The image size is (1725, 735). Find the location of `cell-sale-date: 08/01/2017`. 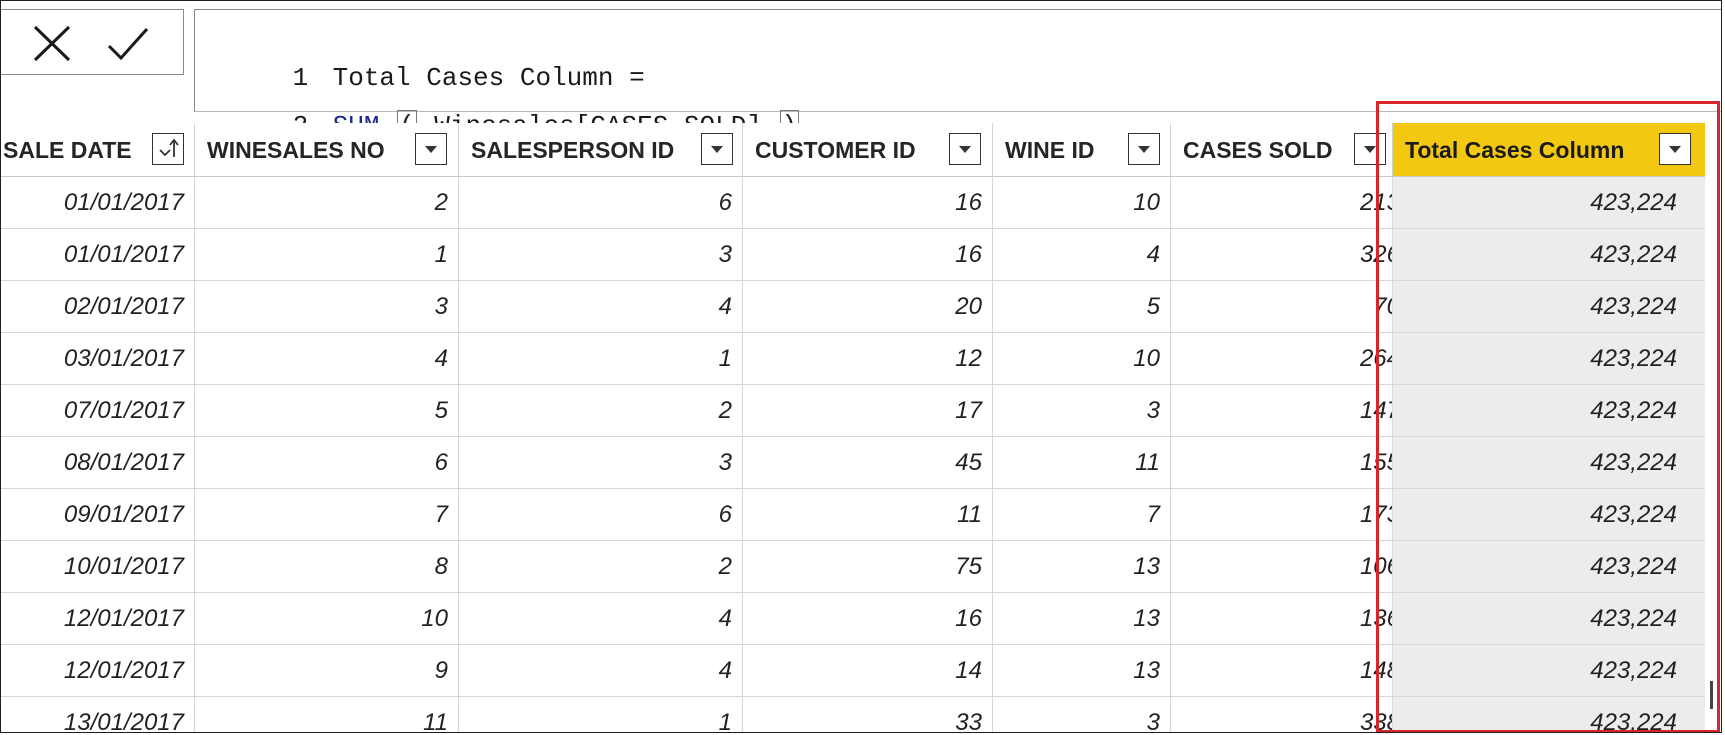

cell-sale-date: 08/01/2017 is located at coordinates (98, 463).